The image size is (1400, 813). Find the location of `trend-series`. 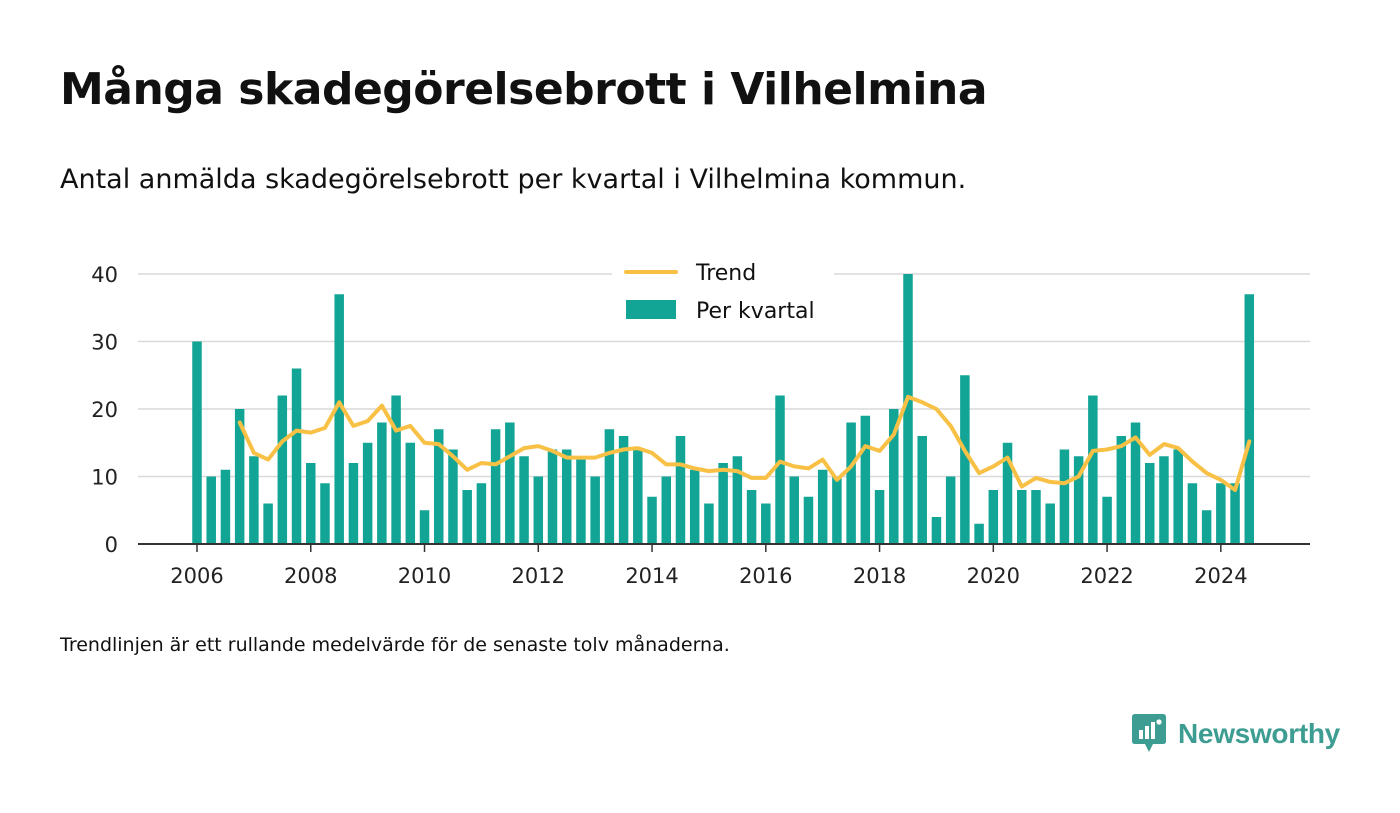

trend-series is located at coordinates (744, 443).